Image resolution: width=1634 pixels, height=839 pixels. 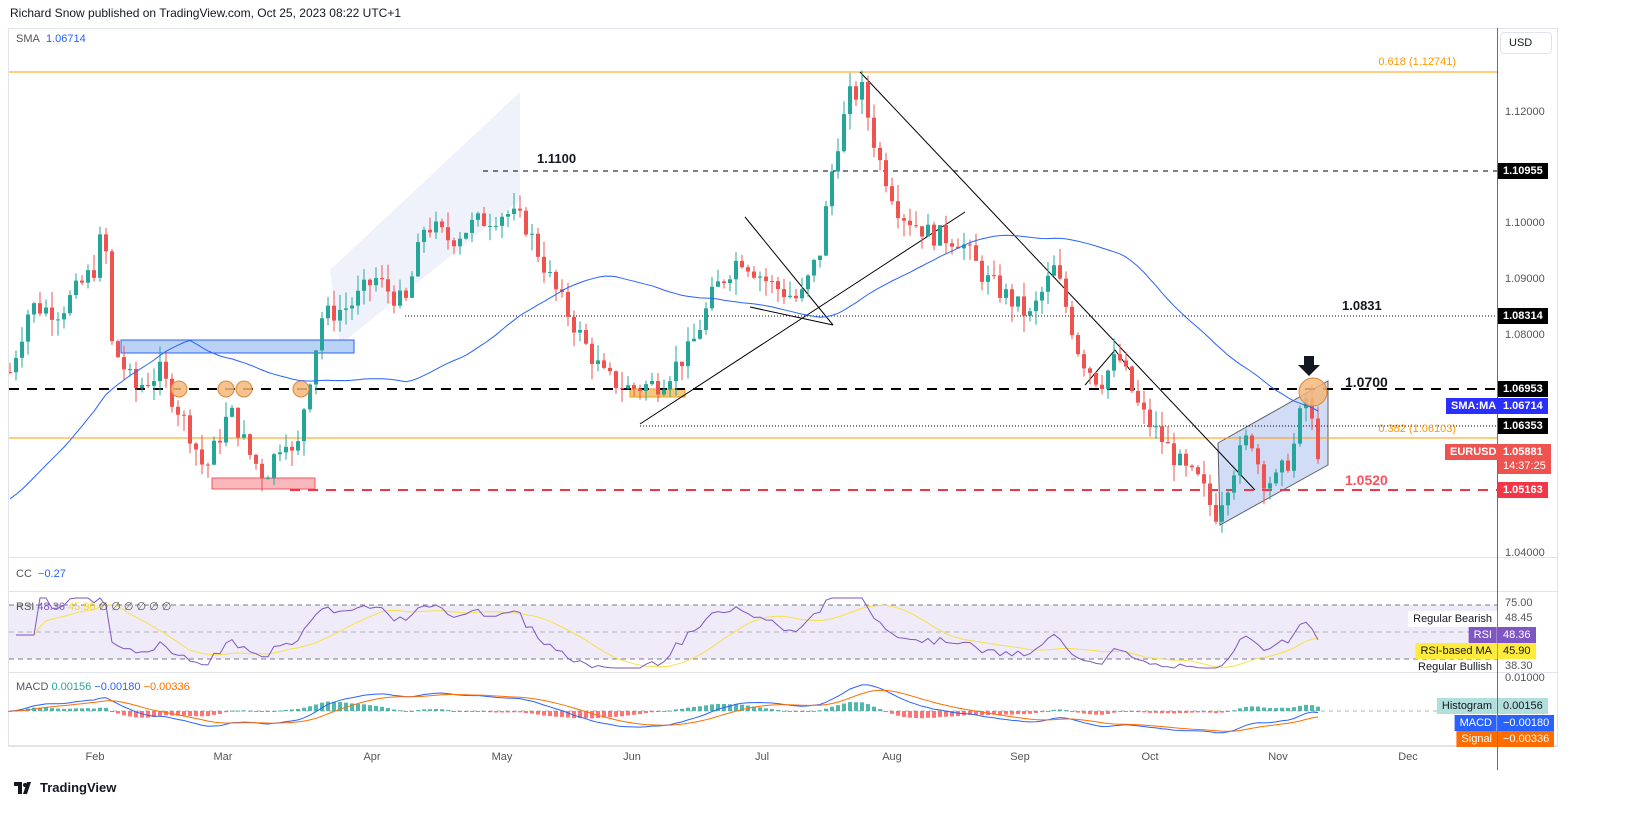 What do you see at coordinates (1525, 112) in the screenshot?
I see `axis-tick: 1.12000` at bounding box center [1525, 112].